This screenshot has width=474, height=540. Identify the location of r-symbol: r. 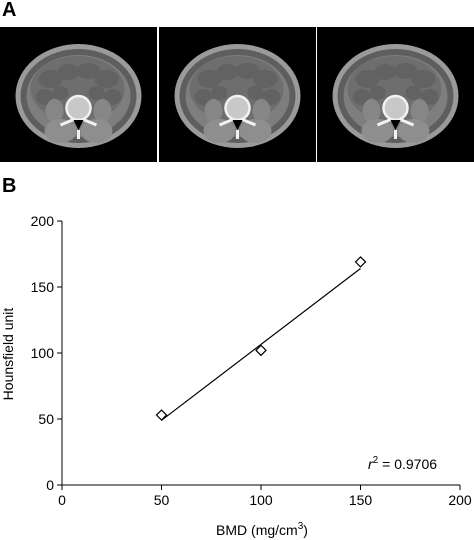
(371, 464).